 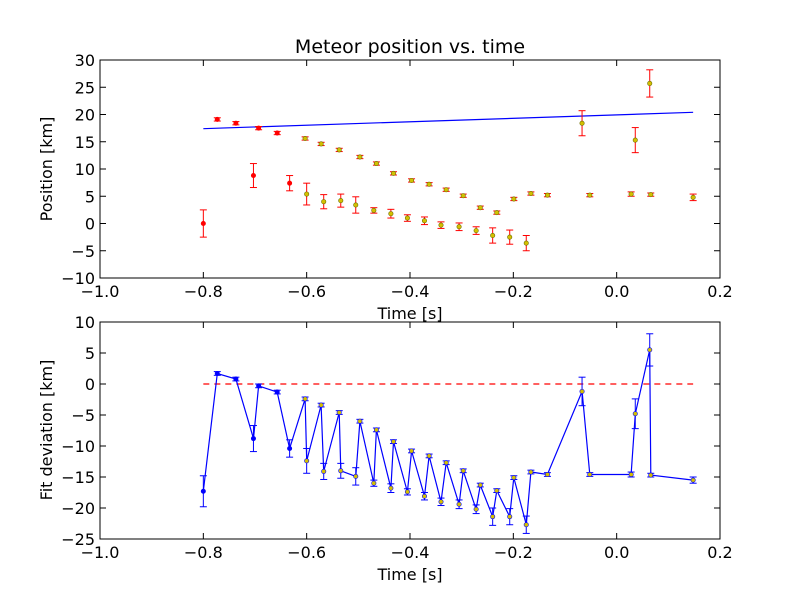 I want to click on position-y-tick-label: 0, so click(x=90, y=224).